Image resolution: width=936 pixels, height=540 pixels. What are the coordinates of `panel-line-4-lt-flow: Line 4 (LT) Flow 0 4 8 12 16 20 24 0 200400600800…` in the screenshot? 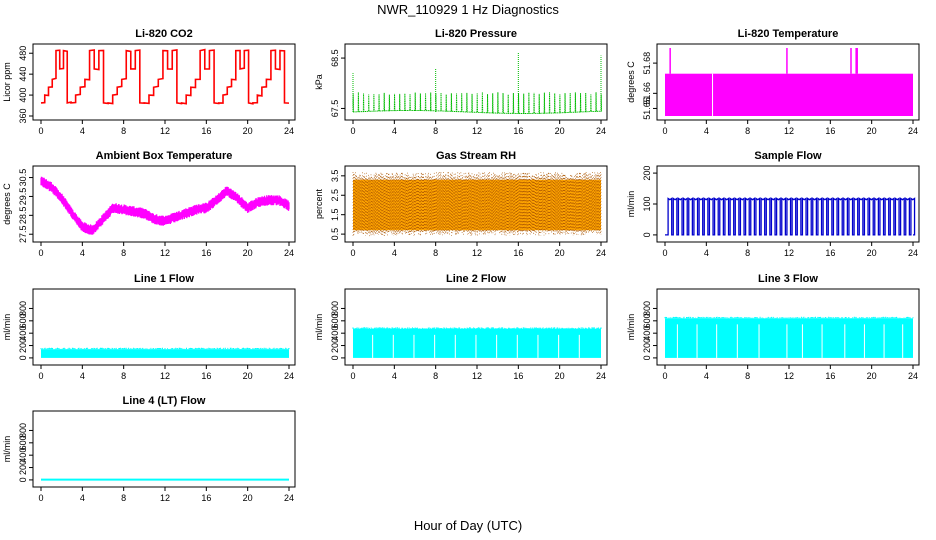 It's located at (149, 449).